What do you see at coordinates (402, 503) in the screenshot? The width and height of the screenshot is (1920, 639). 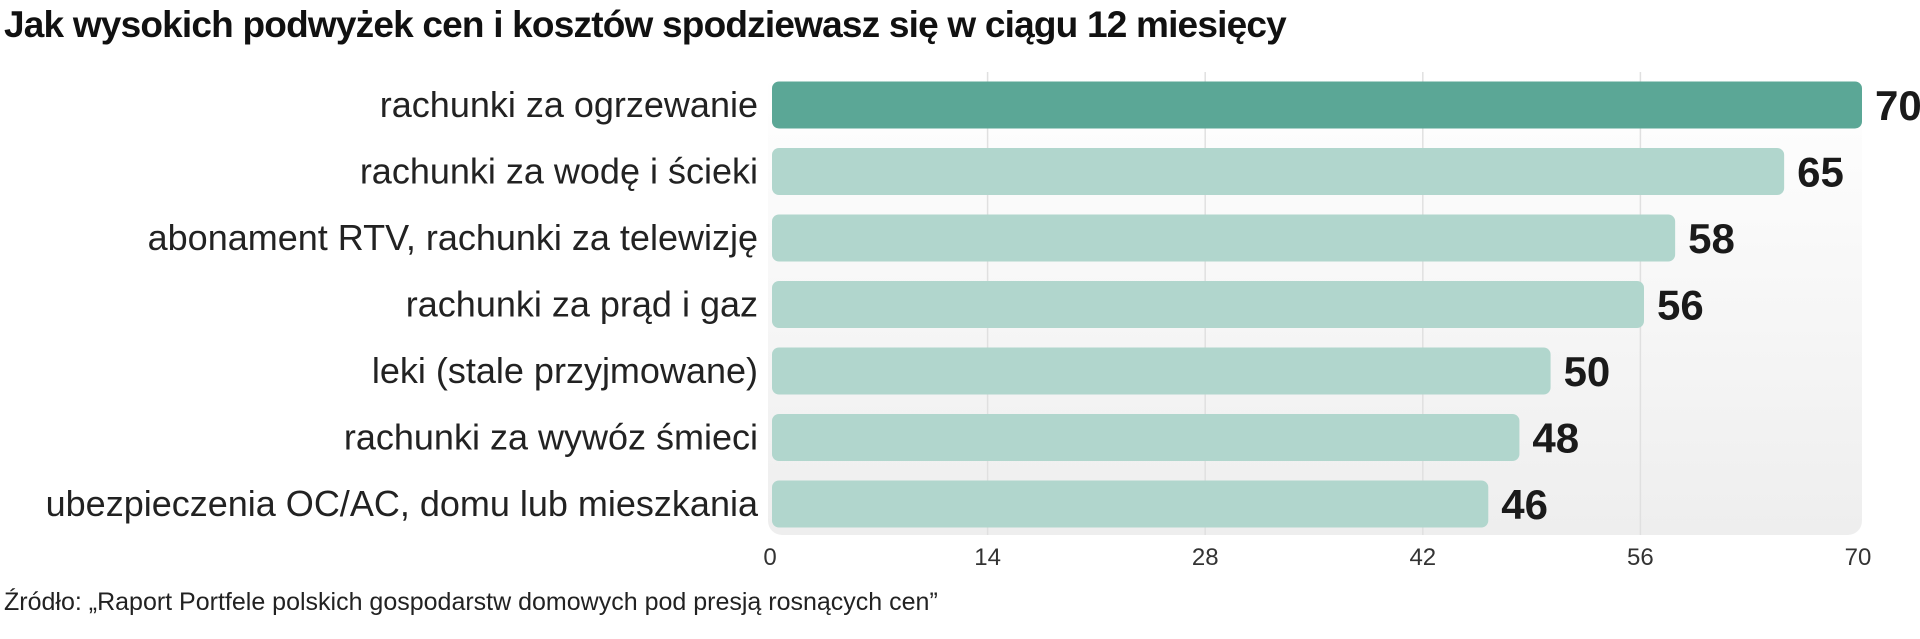 I see `category-label: ubezpieczenia OC/AC, domu lub mieszkania` at bounding box center [402, 503].